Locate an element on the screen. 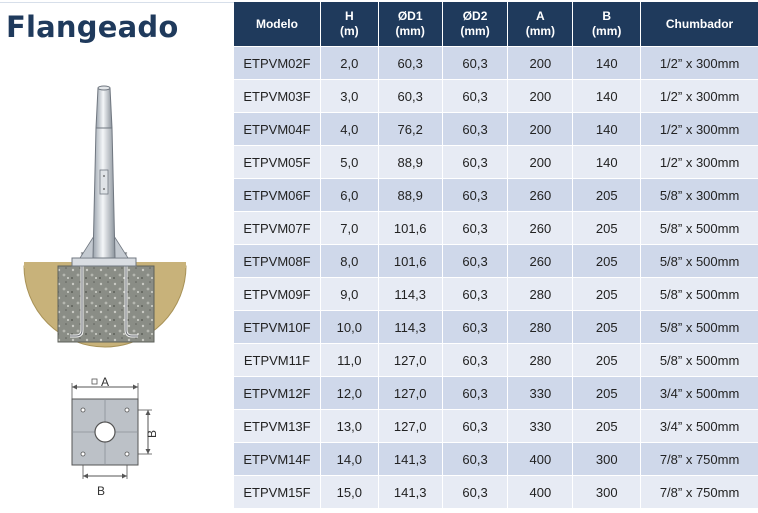  table-cell: ETPVM15F is located at coordinates (277, 491).